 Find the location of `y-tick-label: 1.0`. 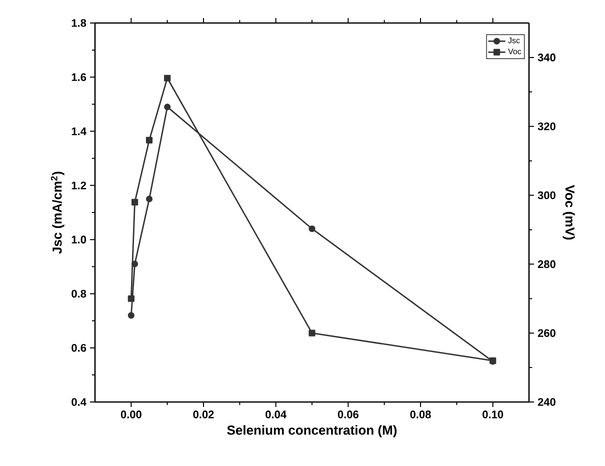

y-tick-label: 1.0 is located at coordinates (79, 240).